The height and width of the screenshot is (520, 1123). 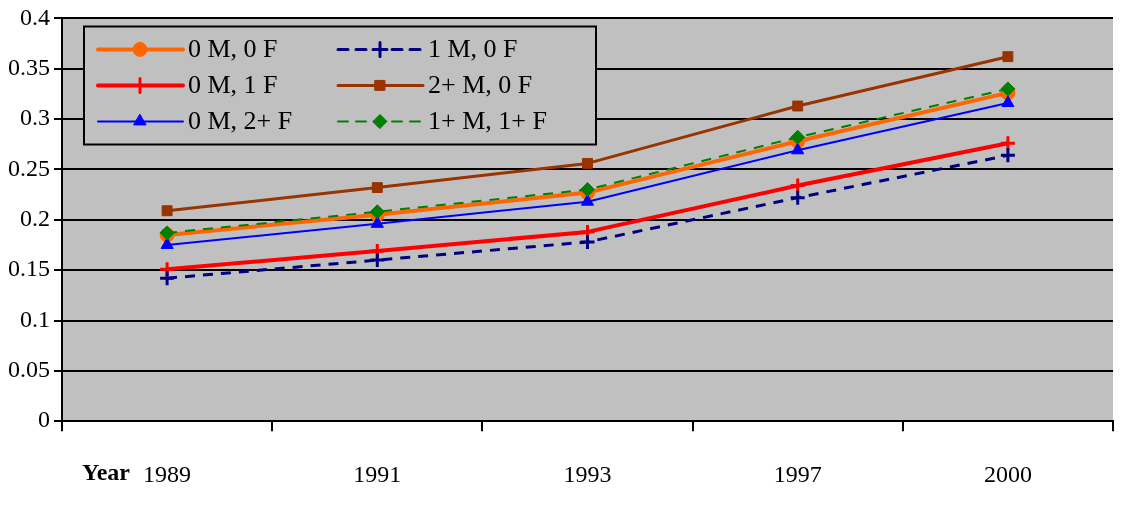 I want to click on legend-label: 1 M, 0 F, so click(x=473, y=49).